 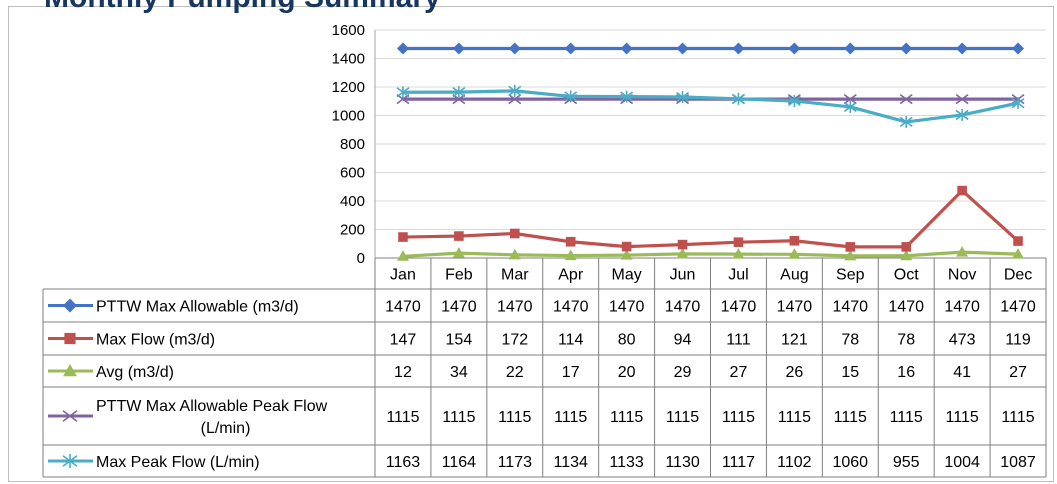 What do you see at coordinates (352, 201) in the screenshot?
I see `y-tick-label: 400` at bounding box center [352, 201].